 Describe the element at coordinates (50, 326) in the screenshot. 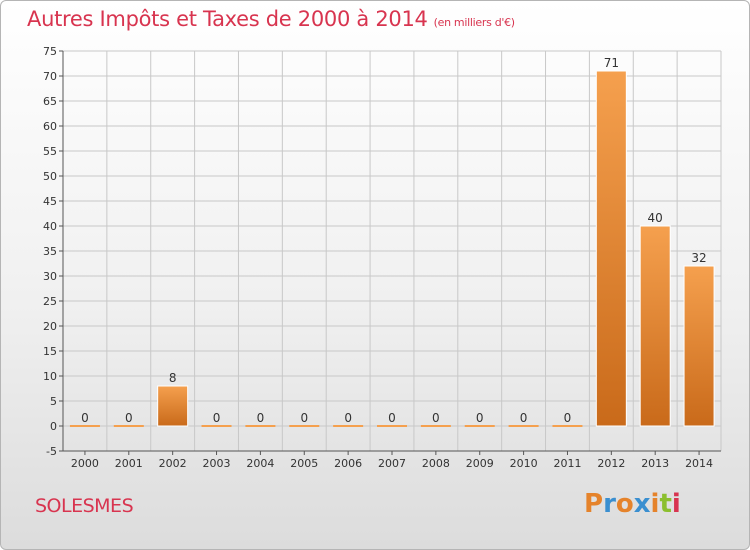

I see `y-tick-label: 20` at that location.